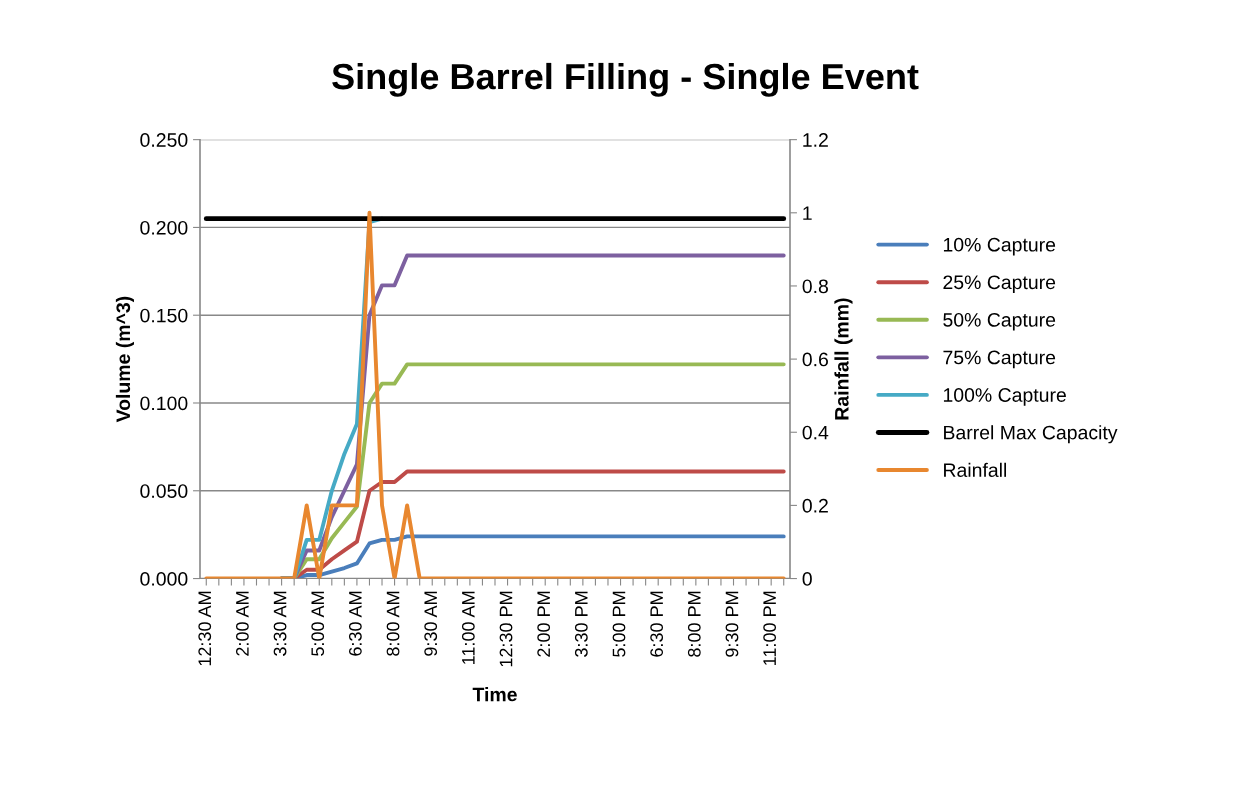 This screenshot has width=1250, height=798. I want to click on legend-label: 100% Capture, so click(1004, 397).